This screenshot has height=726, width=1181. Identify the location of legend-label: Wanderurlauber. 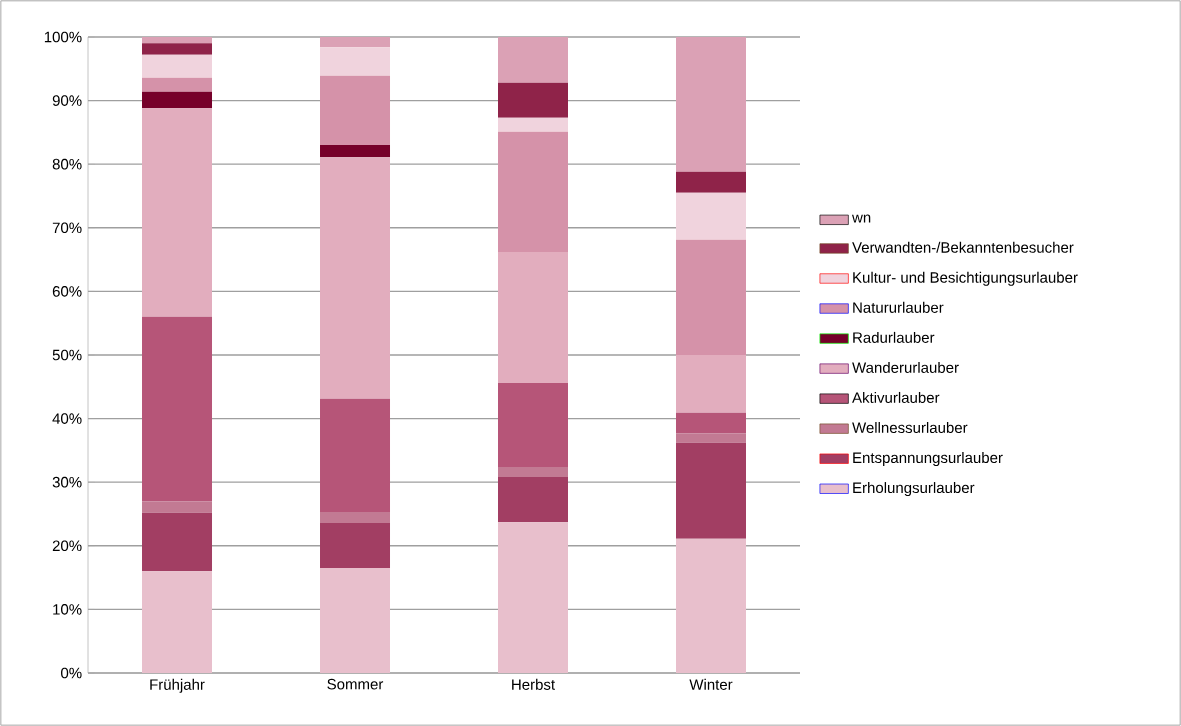
(905, 367).